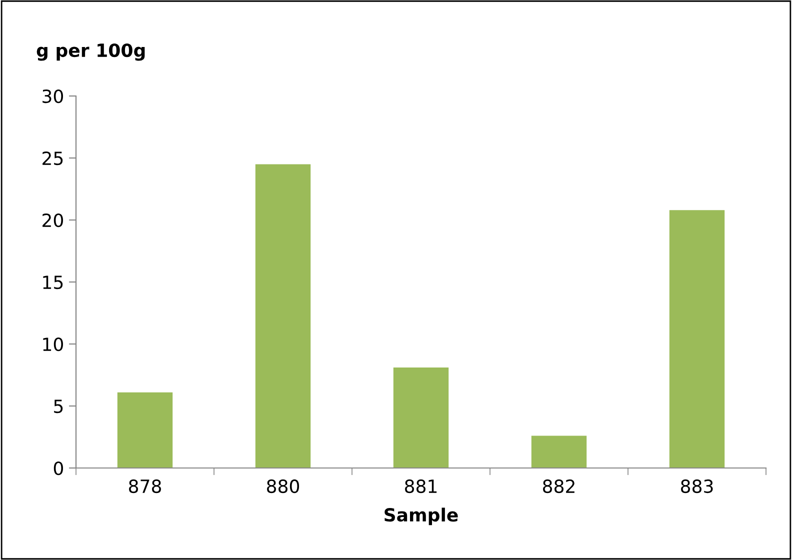 The height and width of the screenshot is (560, 792). What do you see at coordinates (52, 96) in the screenshot?
I see `y-tick-label: 30` at bounding box center [52, 96].